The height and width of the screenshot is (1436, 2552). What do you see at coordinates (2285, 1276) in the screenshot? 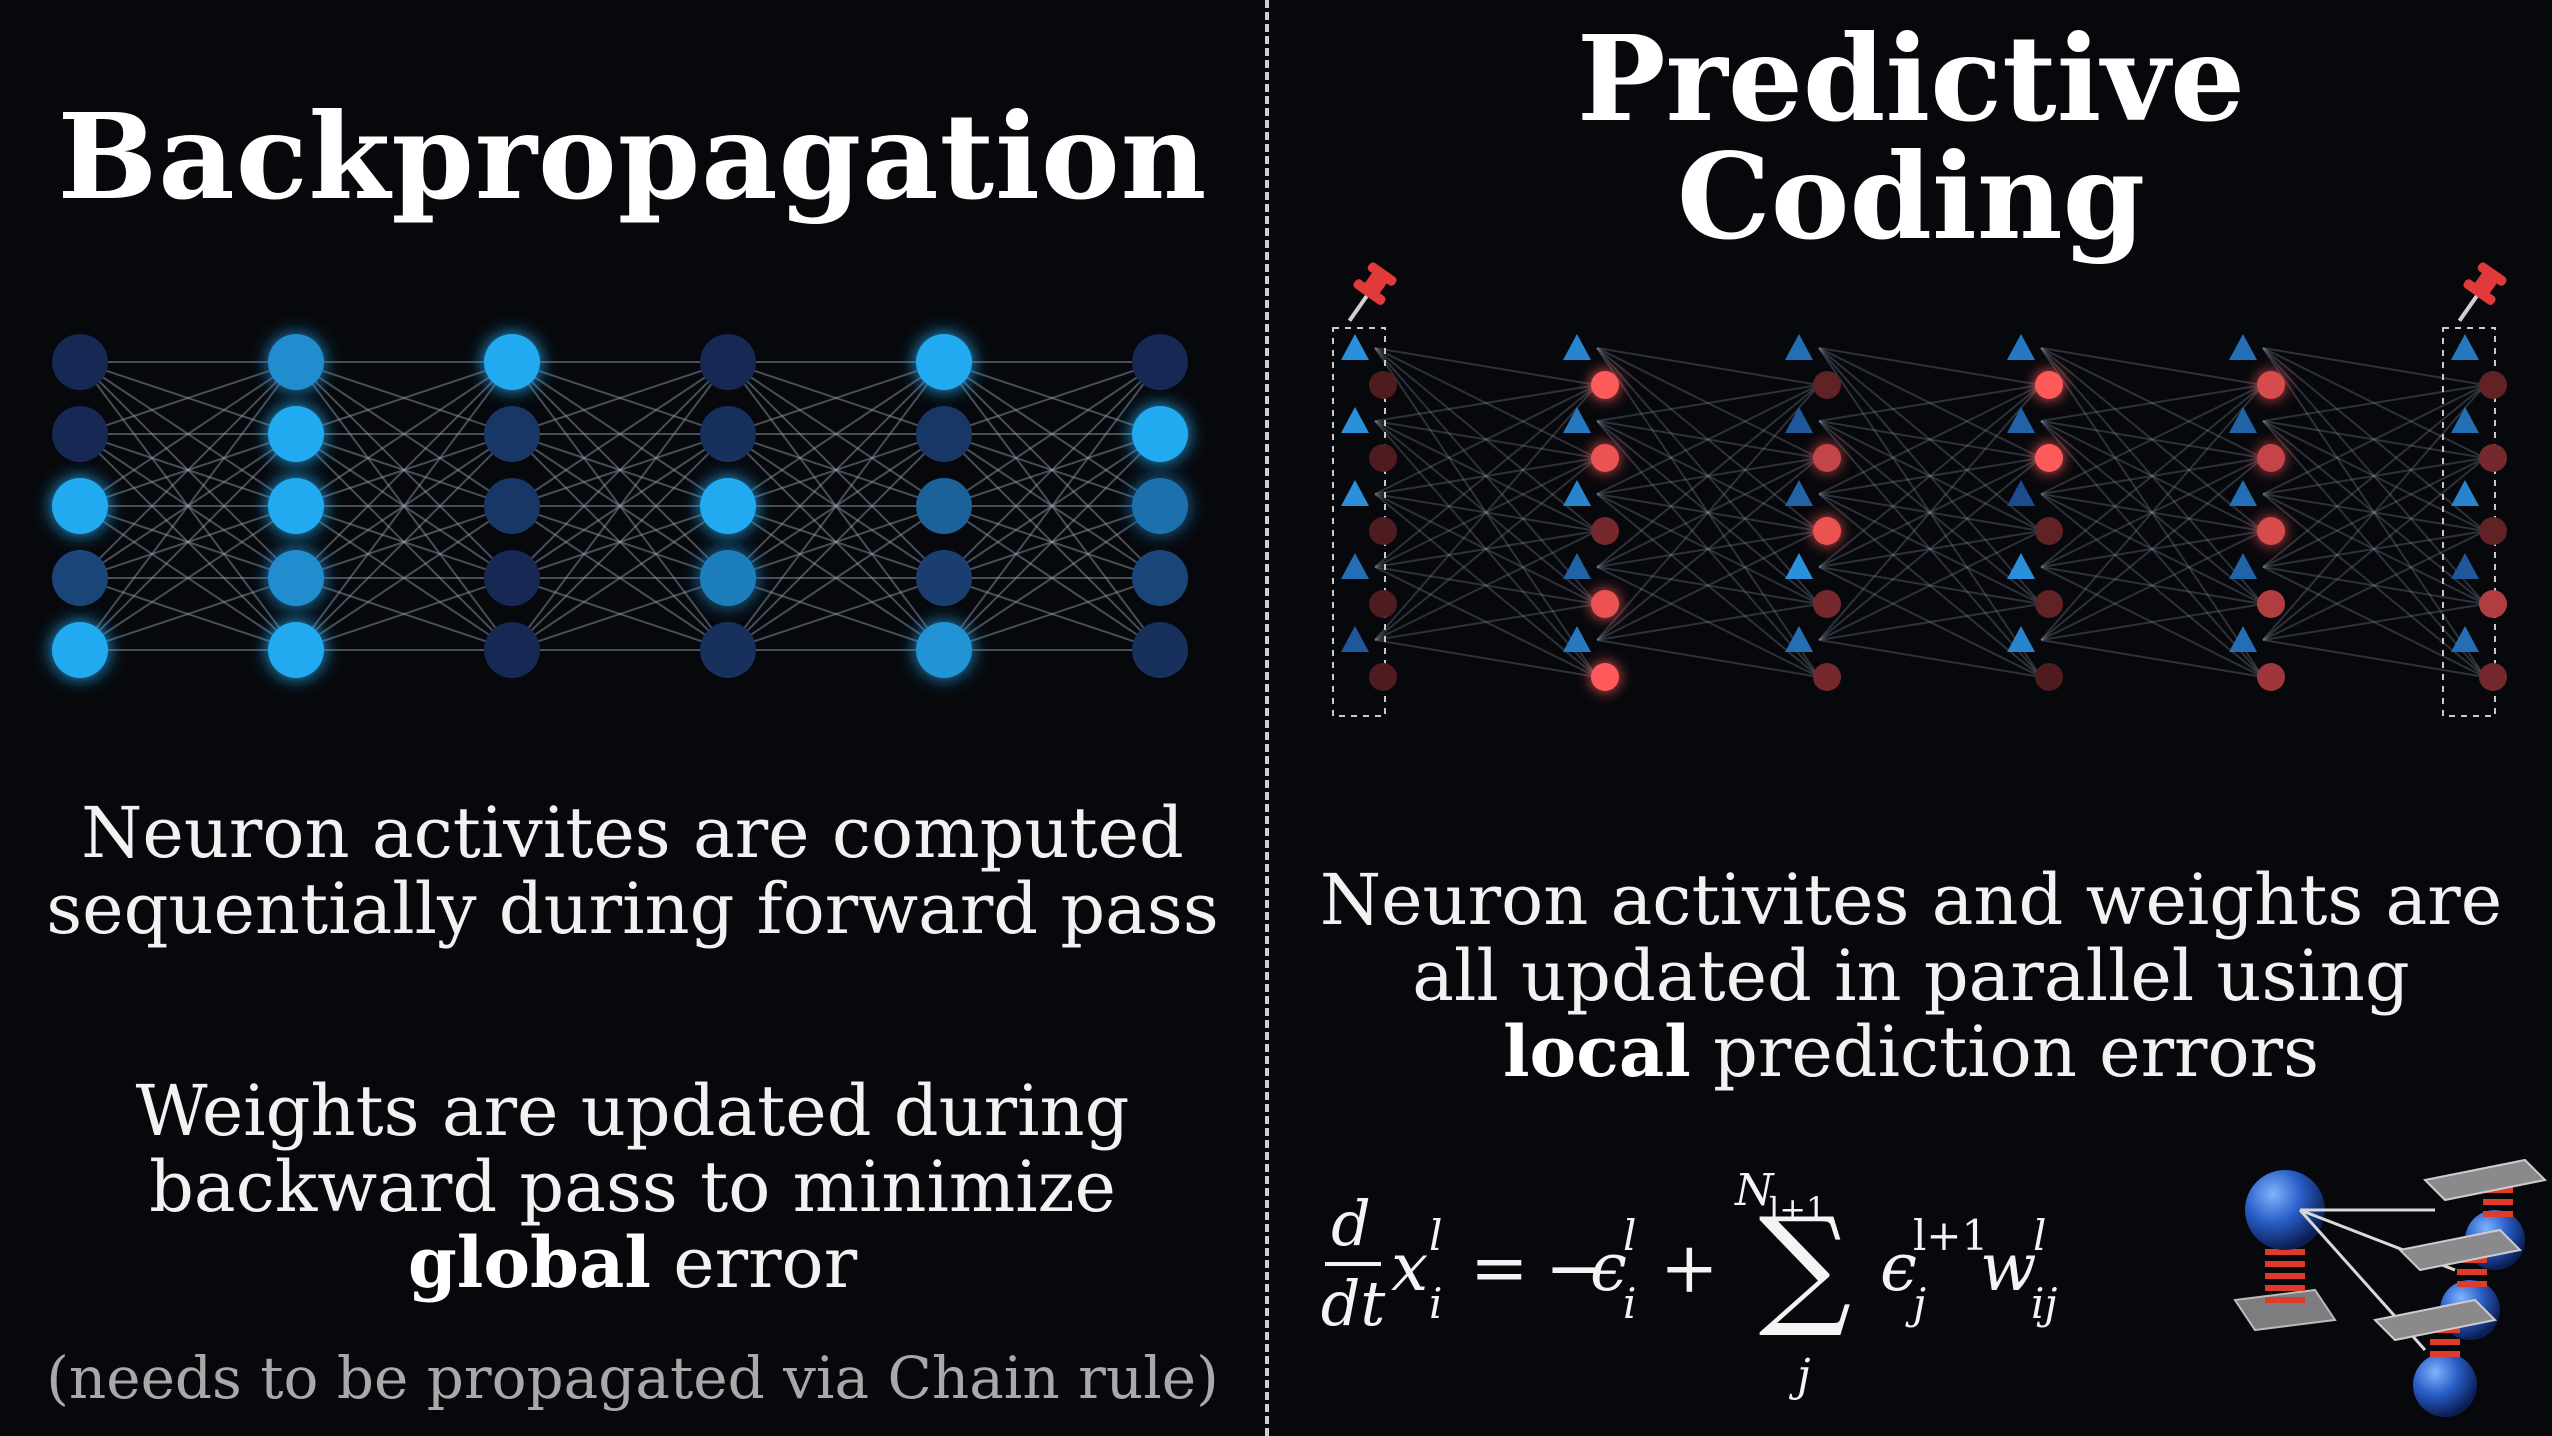
I see `spring-left` at bounding box center [2285, 1276].